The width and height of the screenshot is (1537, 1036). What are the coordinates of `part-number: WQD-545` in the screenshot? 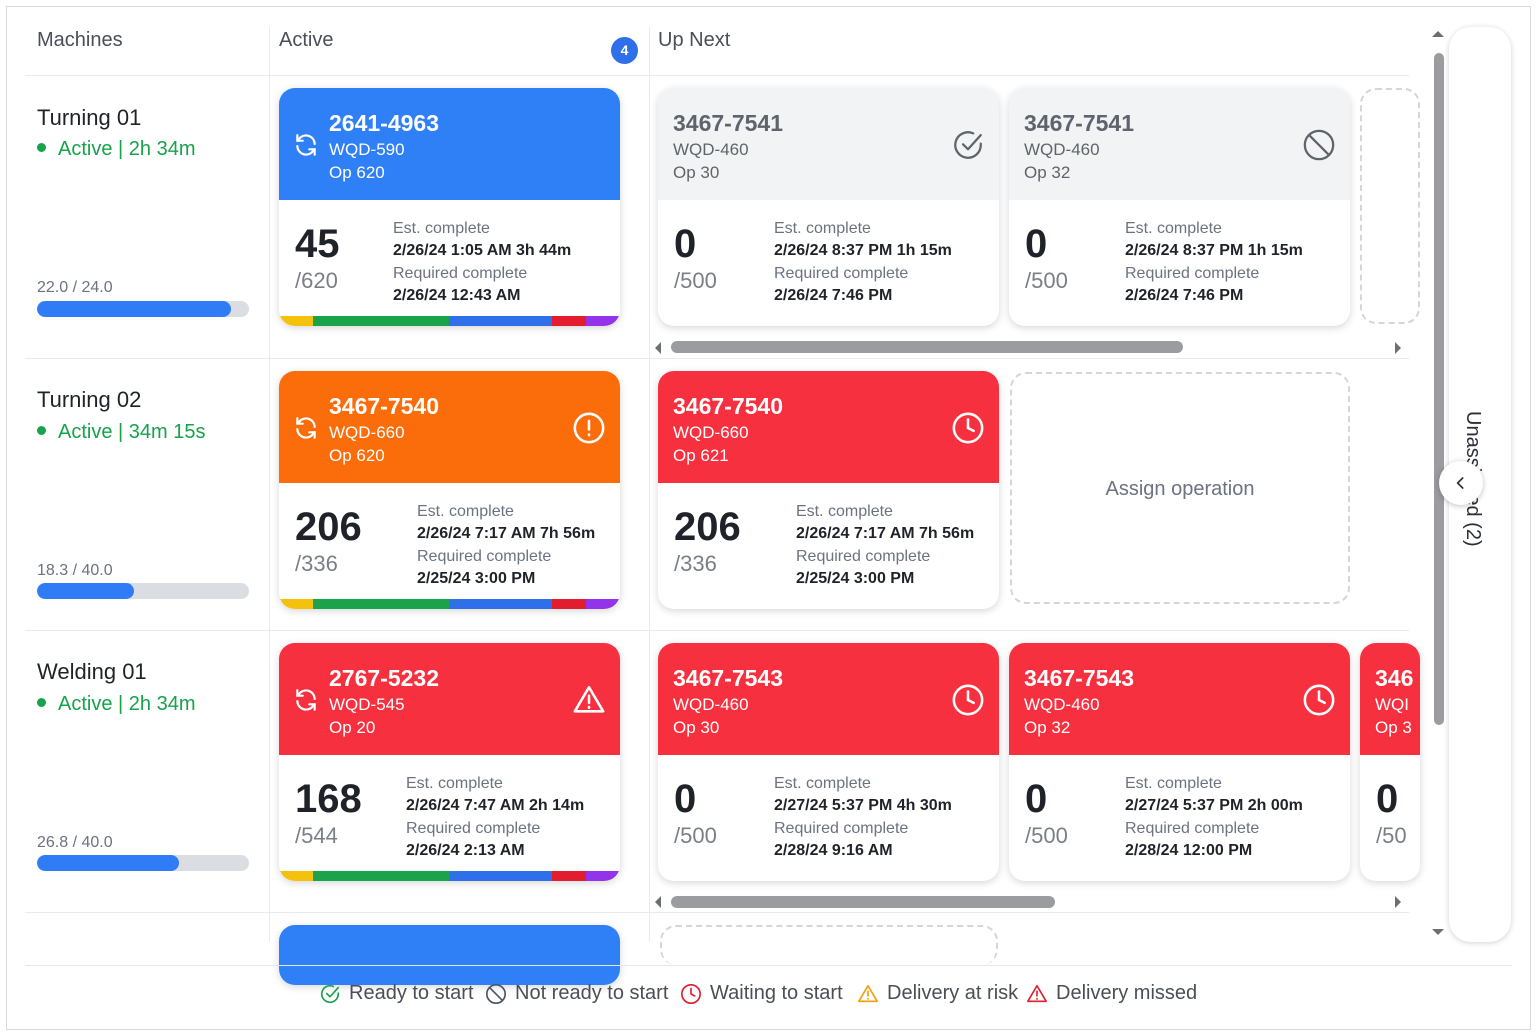 It's located at (367, 704).